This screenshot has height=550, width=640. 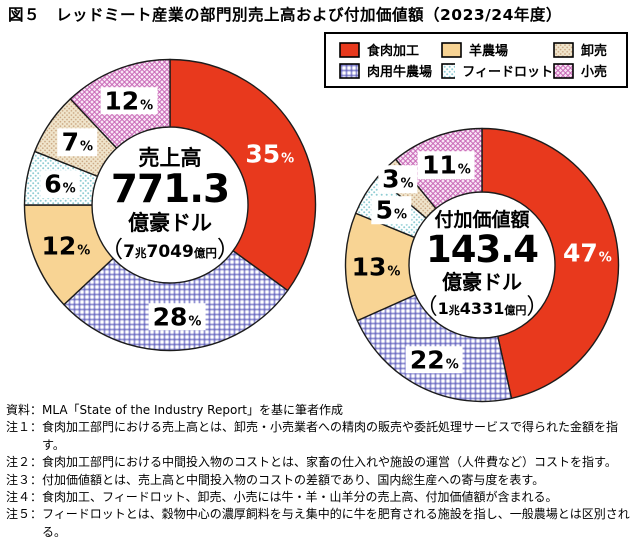 I want to click on percent-label-retail: 11%, so click(x=446, y=165).